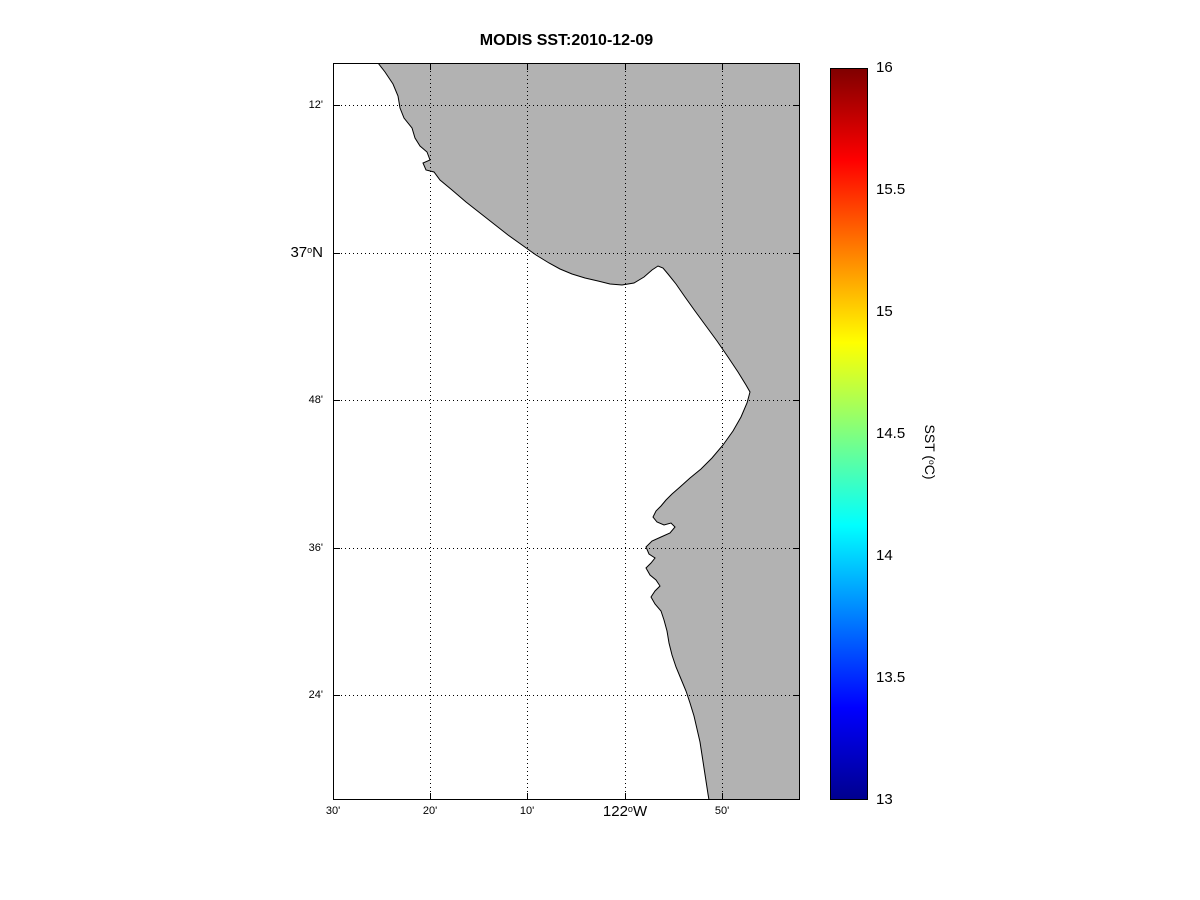 Image resolution: width=1200 pixels, height=900 pixels. Describe the element at coordinates (315, 400) in the screenshot. I see `y-tick-label-48min: 48'` at that location.